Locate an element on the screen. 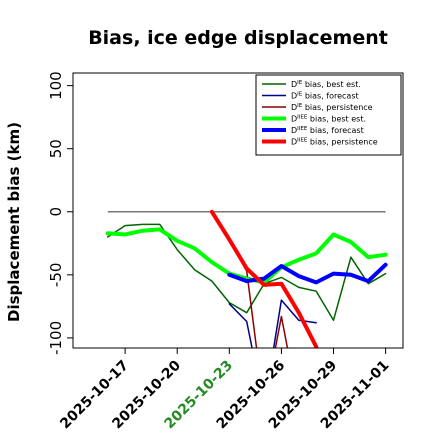 This screenshot has height=440, width=440. y-axis-label: Displacement bias (km) is located at coordinates (14, 222).